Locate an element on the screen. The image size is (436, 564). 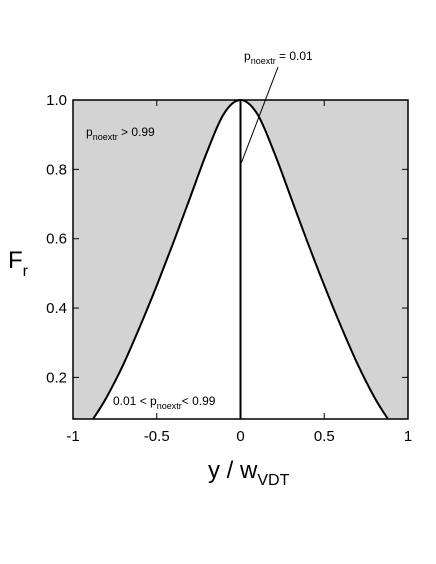
annotation-inside-sub: noextr is located at coordinates (169, 406).